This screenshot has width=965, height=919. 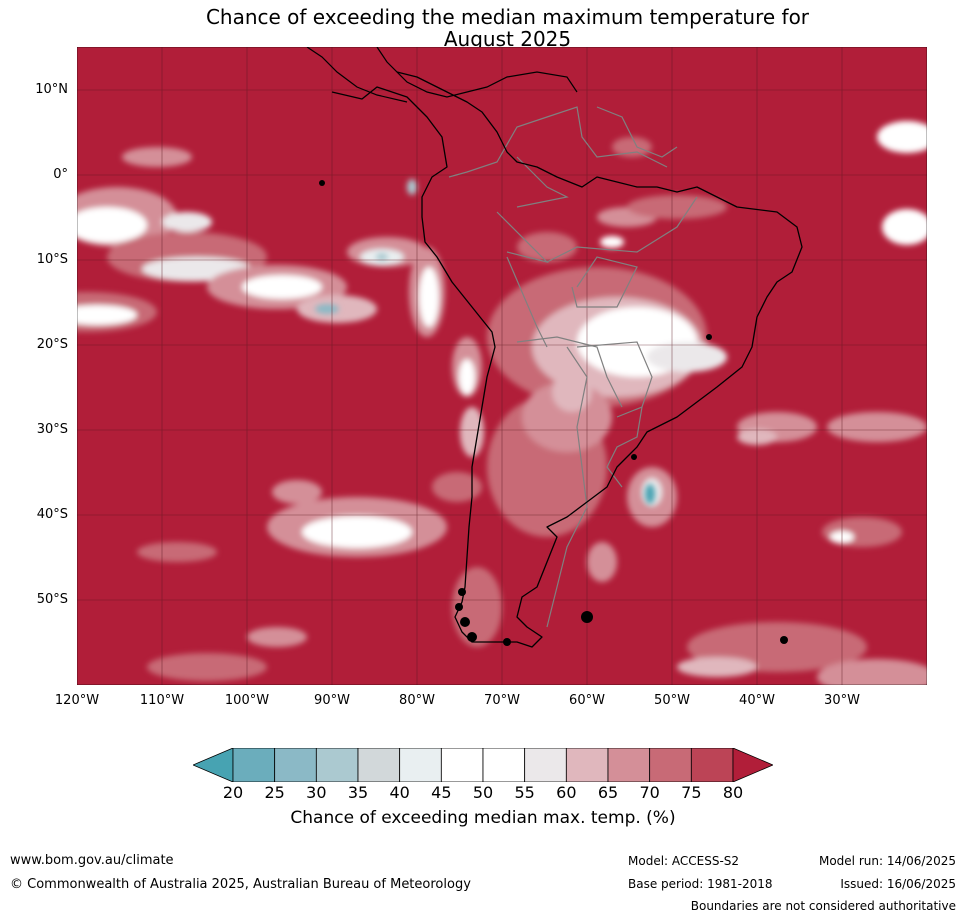 What do you see at coordinates (608, 792) in the screenshot?
I see `colorbar-tick-label: 65` at bounding box center [608, 792].